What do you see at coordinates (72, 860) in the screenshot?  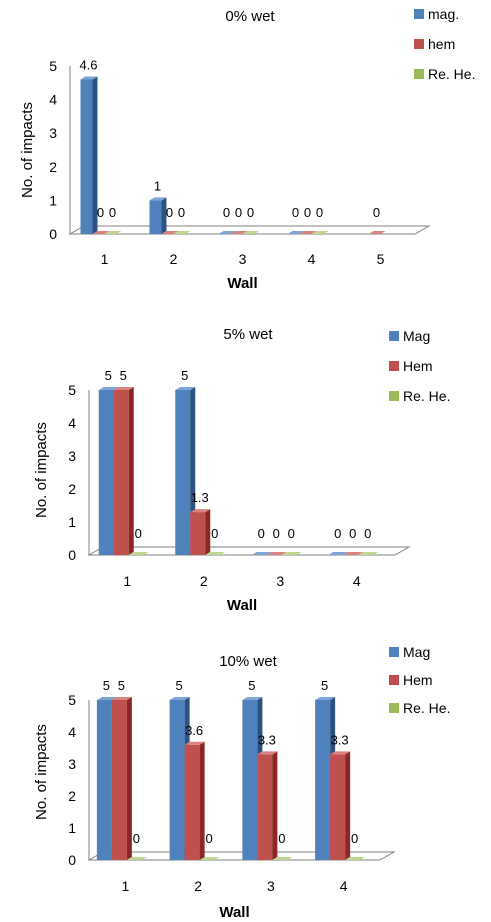 I see `y-tick-label: 0` at bounding box center [72, 860].